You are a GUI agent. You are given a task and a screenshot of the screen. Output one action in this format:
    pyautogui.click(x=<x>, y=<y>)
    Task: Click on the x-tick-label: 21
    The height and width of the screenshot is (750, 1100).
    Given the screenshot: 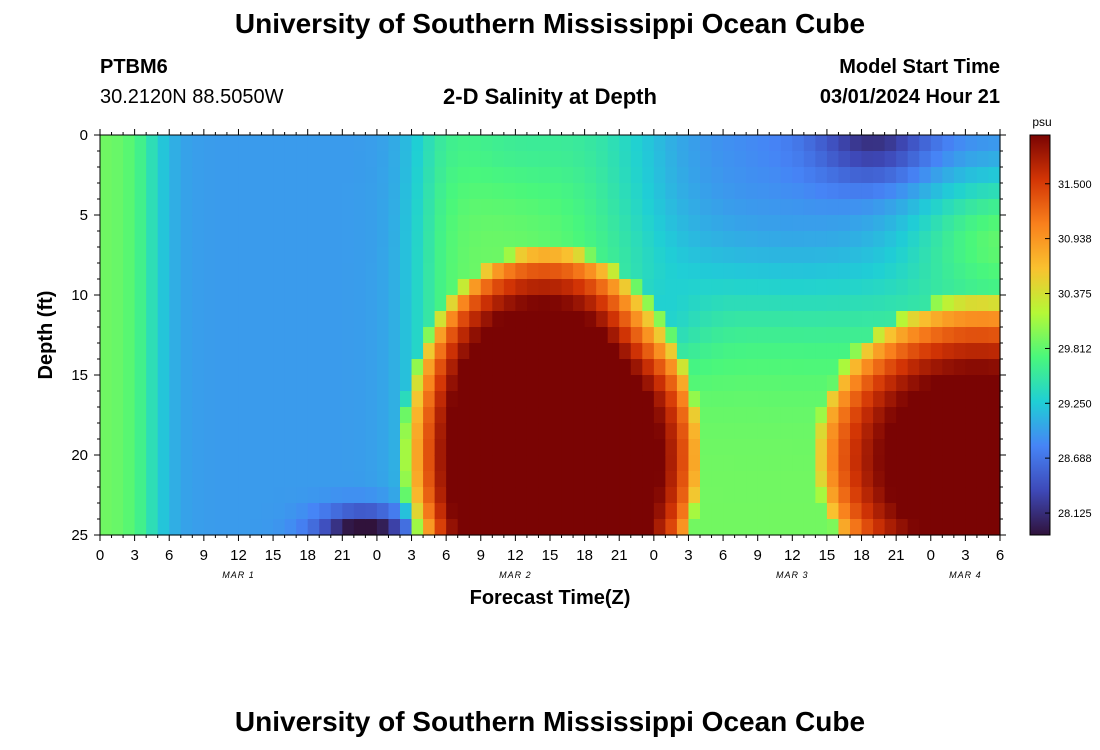 What is the action you would take?
    pyautogui.click(x=896, y=555)
    